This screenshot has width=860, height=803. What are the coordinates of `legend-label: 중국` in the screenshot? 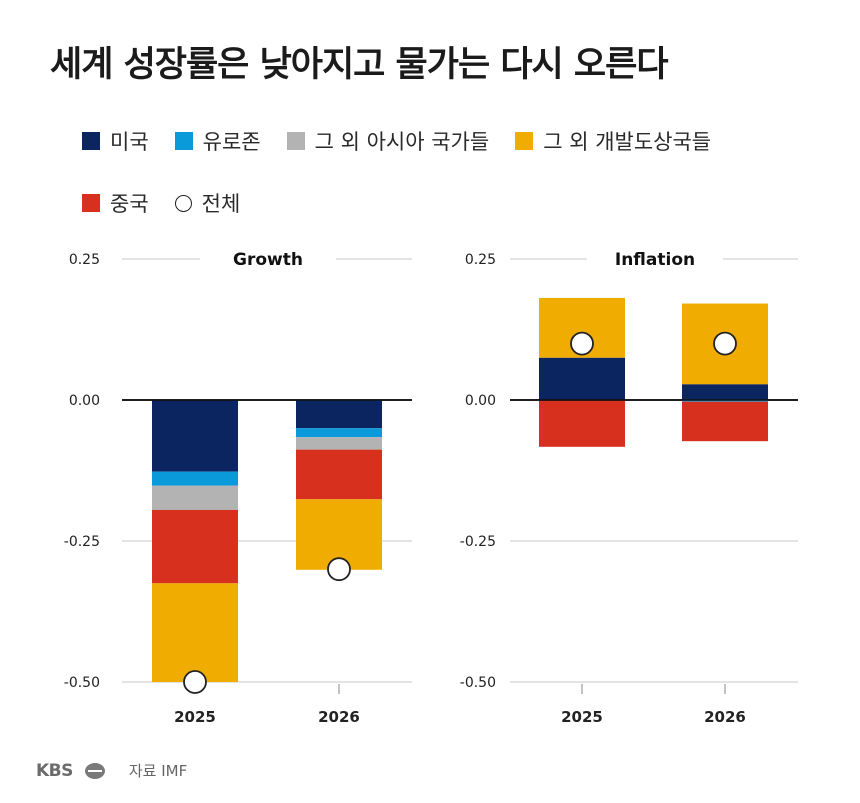 It's located at (129, 204).